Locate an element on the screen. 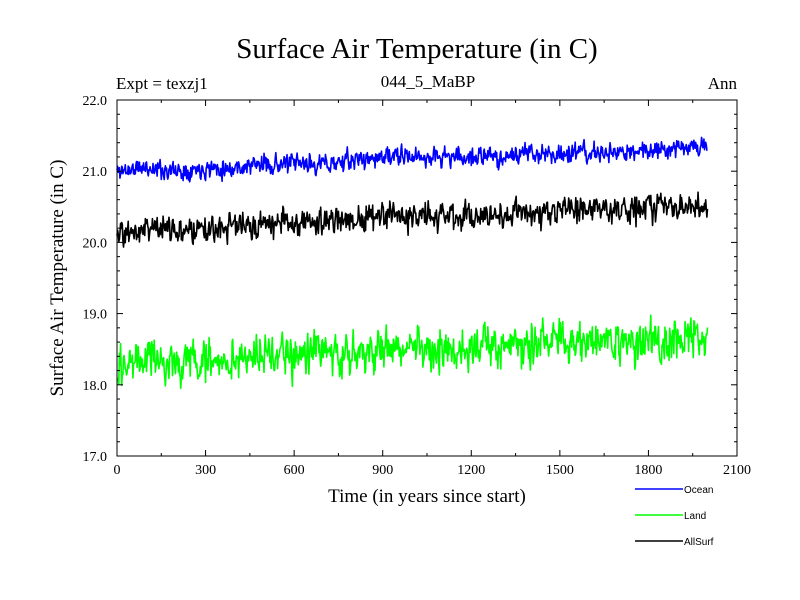  season-label: Ann is located at coordinates (723, 83).